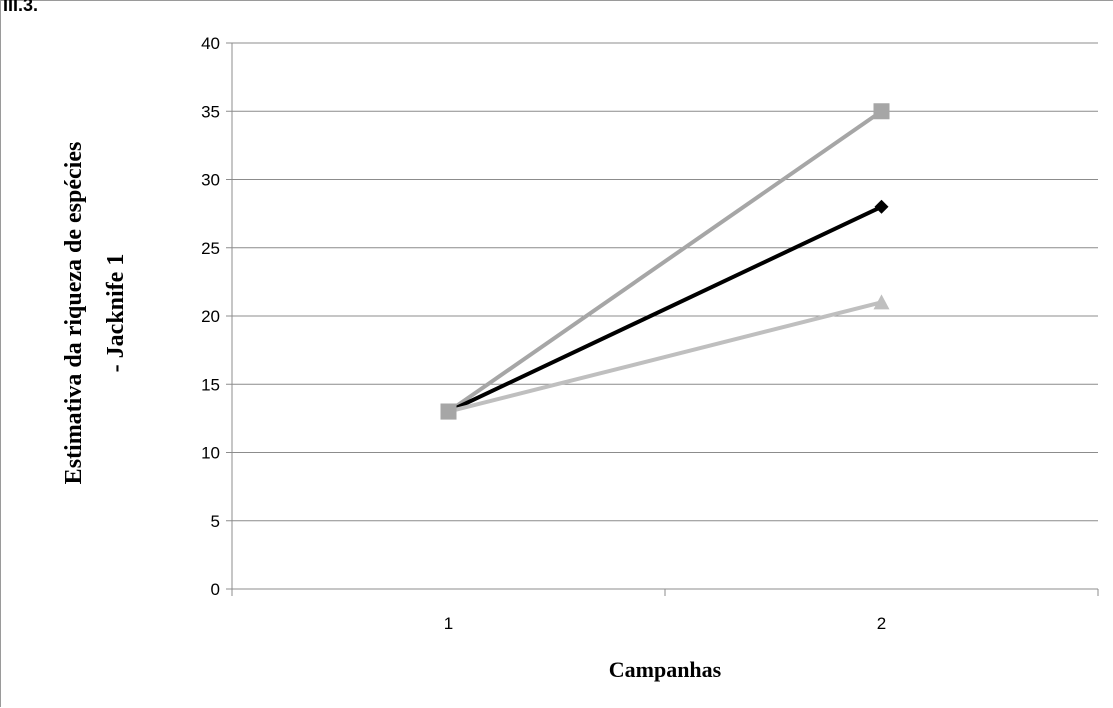 This screenshot has height=708, width=1113. I want to click on x-tick-label: 2, so click(881, 623).